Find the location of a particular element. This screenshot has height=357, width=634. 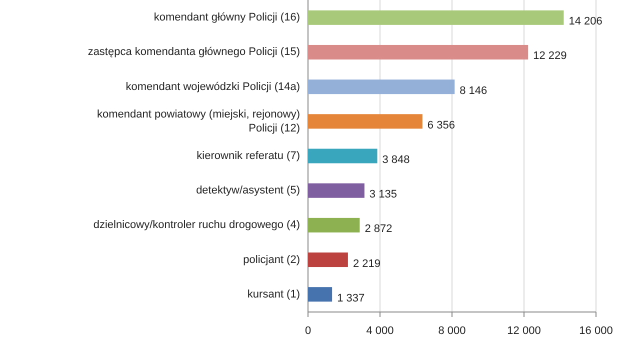

data-label: 3 135 is located at coordinates (383, 194).